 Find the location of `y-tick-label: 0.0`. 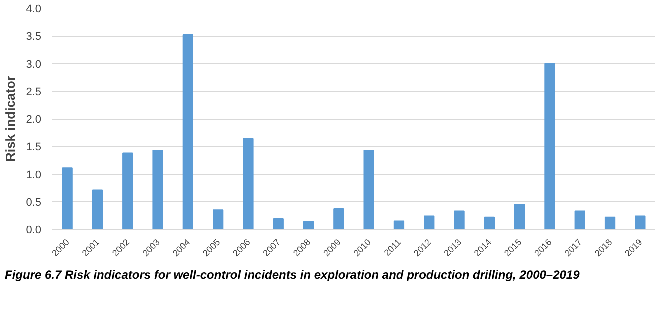

y-tick-label: 0.0 is located at coordinates (34, 230).